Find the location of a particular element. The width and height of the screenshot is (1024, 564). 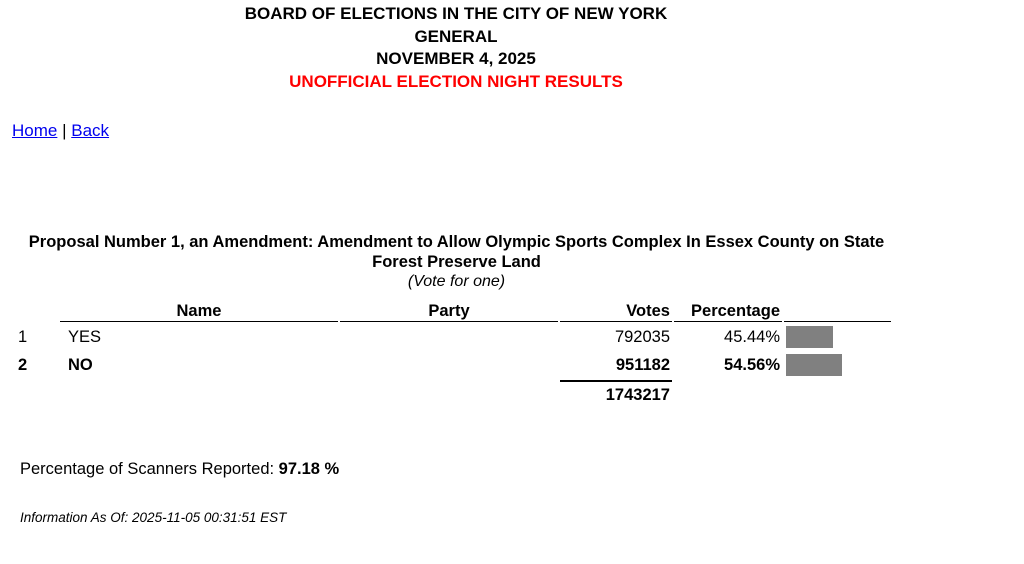

index-header is located at coordinates (37, 311).